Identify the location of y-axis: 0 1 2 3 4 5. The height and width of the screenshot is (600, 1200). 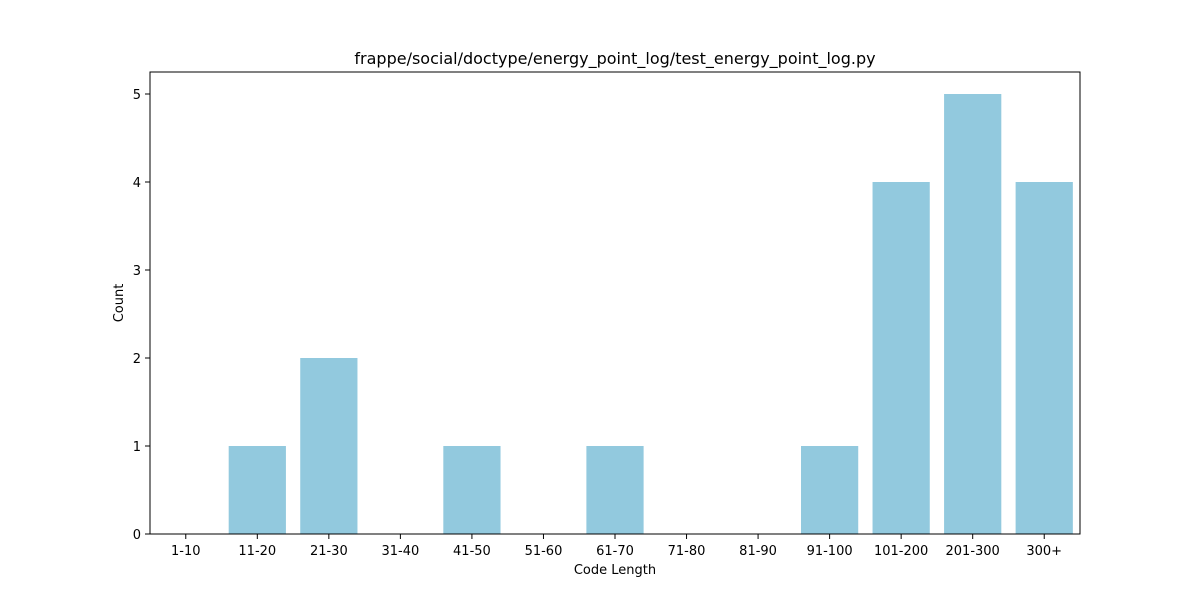
(141, 315).